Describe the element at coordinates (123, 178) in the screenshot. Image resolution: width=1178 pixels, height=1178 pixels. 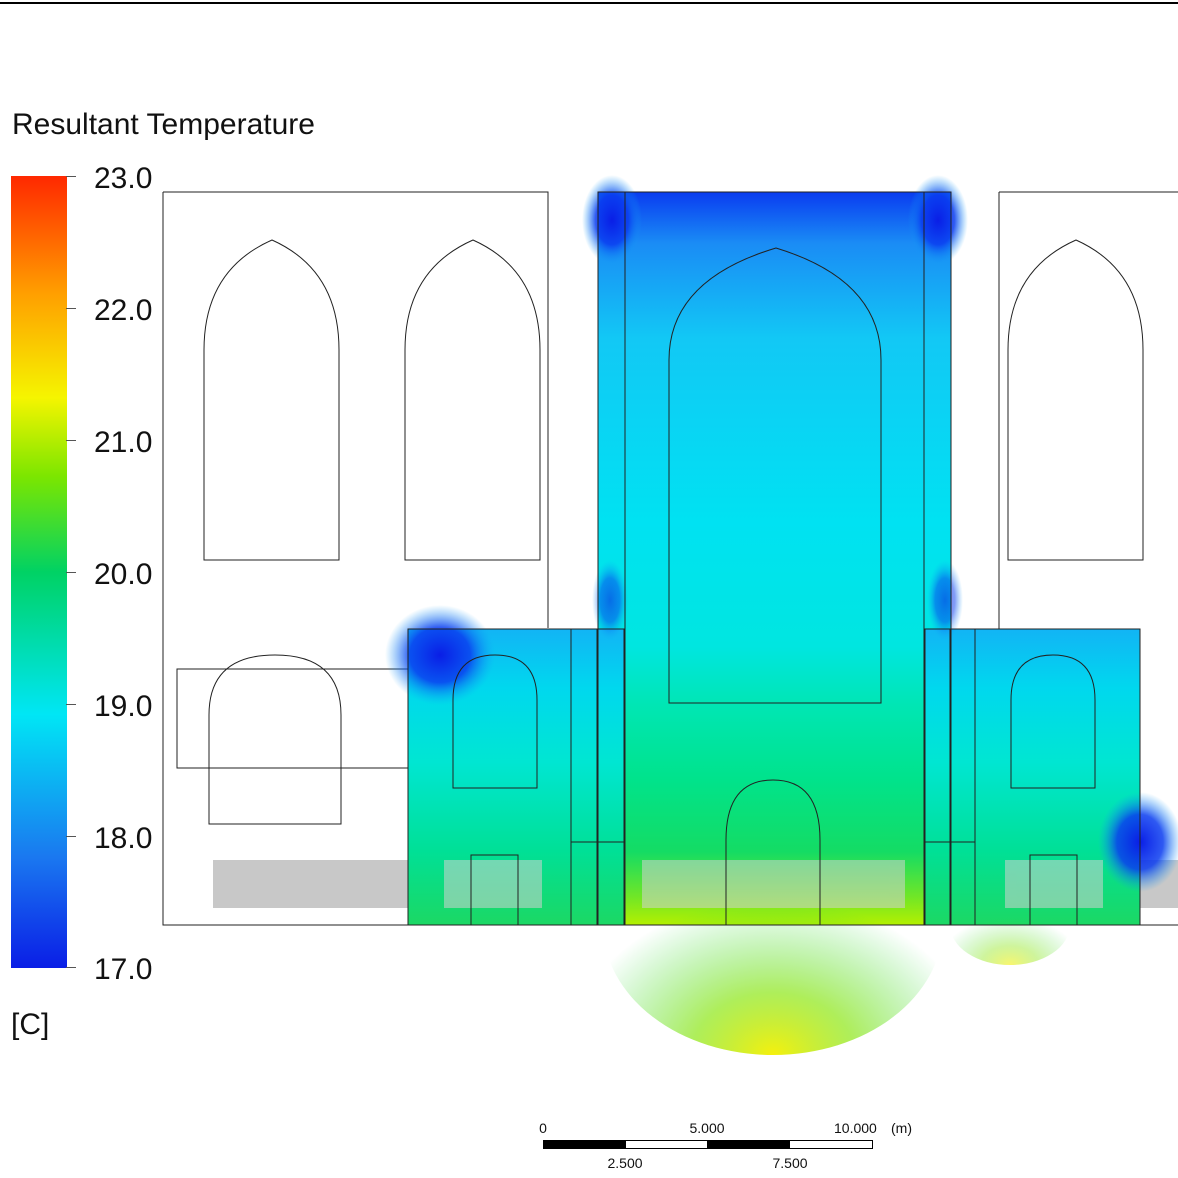
I see `colorbar-tick-label: 23.0` at that location.